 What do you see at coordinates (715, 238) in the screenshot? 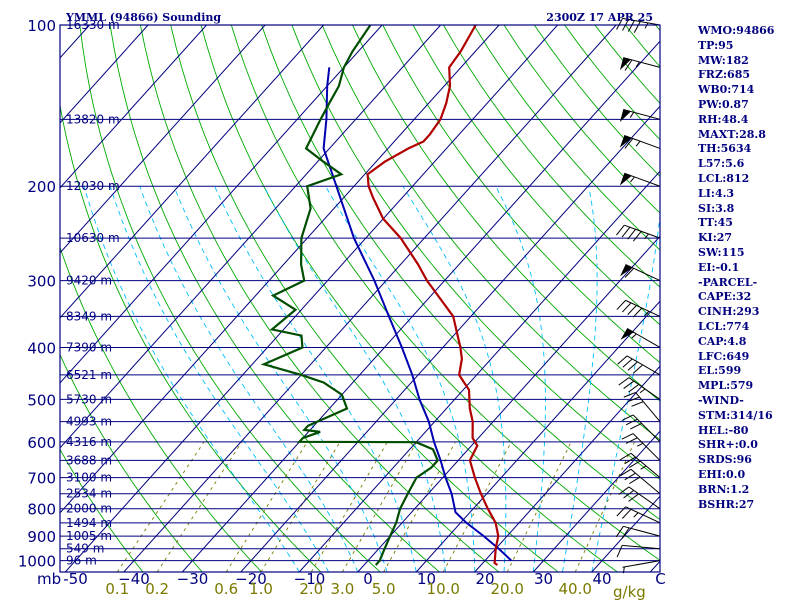
I see `stat-item: KI:27` at bounding box center [715, 238].